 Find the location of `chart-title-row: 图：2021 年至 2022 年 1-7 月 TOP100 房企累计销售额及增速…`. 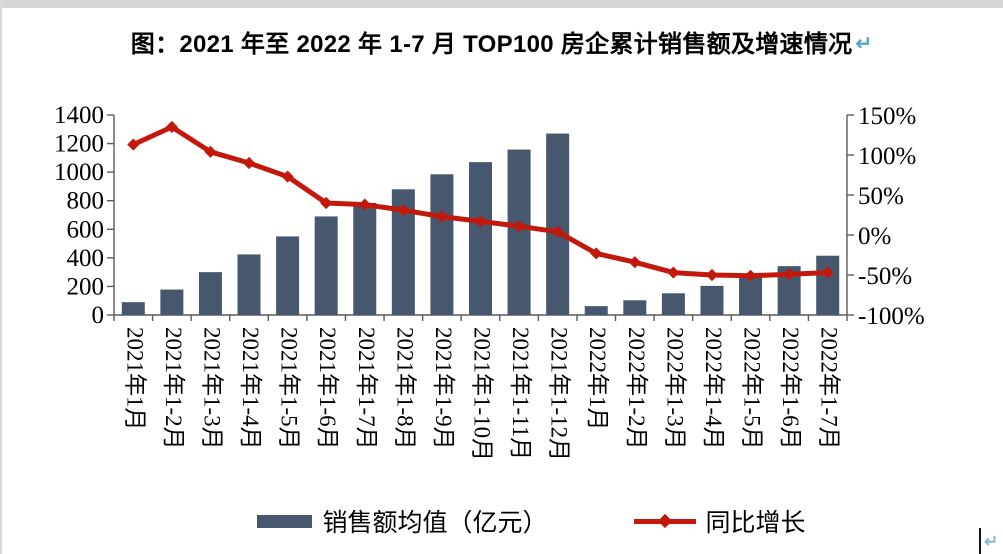

chart-title-row: 图：2021 年至 2022 年 1-7 月 TOP100 房企累计销售额及增速… is located at coordinates (501, 41).